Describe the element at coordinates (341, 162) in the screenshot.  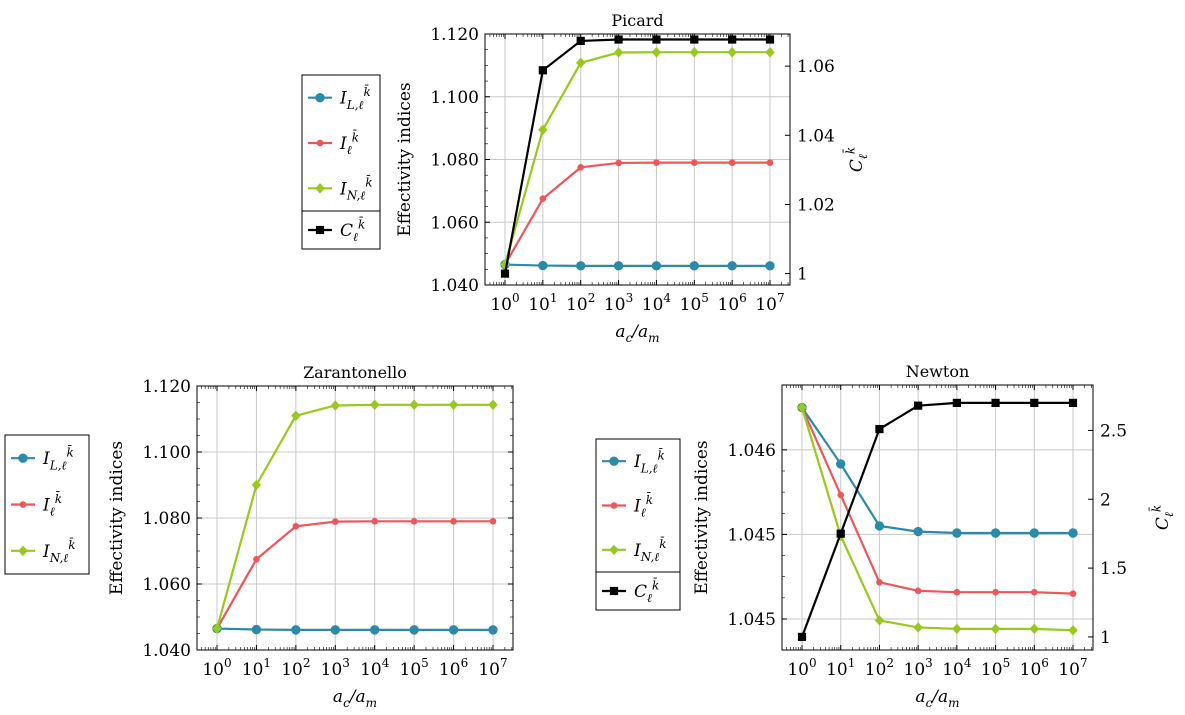
I see `legend: IL,ℓk̄​ Iℓk̄​ IN,ℓk̄​ Cℓk̄​` at that location.